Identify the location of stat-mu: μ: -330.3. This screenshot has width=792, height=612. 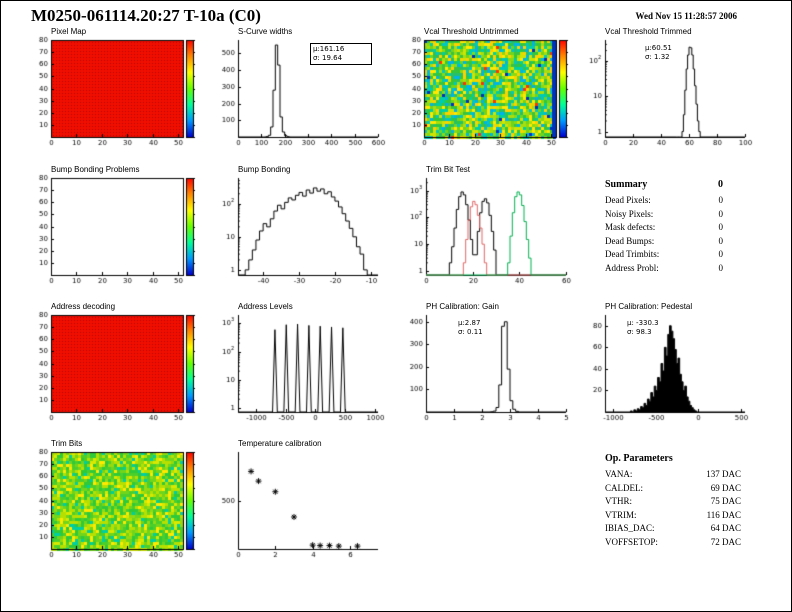
(643, 323).